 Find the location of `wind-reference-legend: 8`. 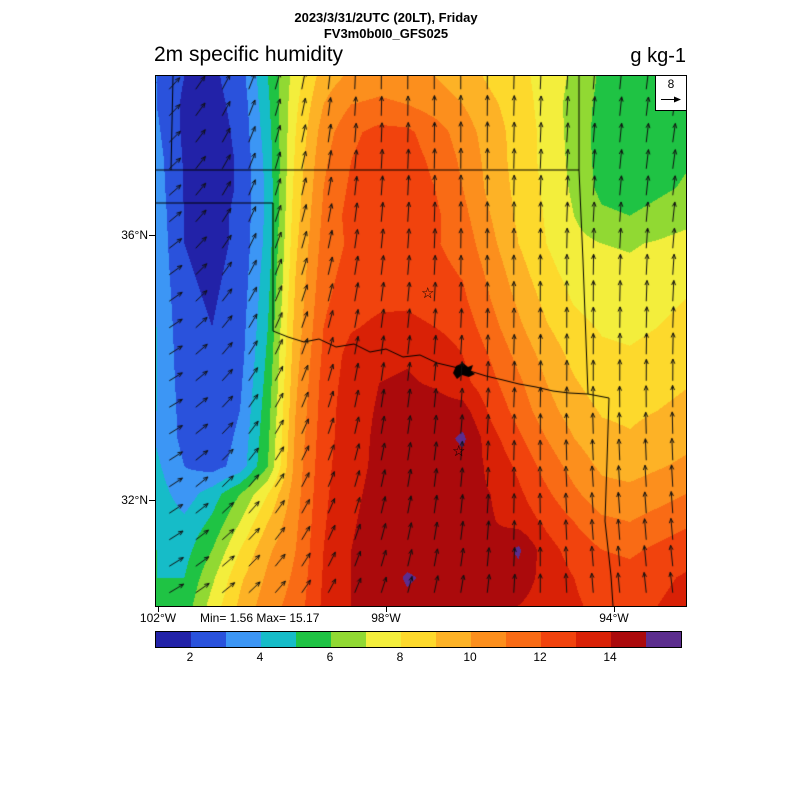

wind-reference-legend: 8 is located at coordinates (670, 93).